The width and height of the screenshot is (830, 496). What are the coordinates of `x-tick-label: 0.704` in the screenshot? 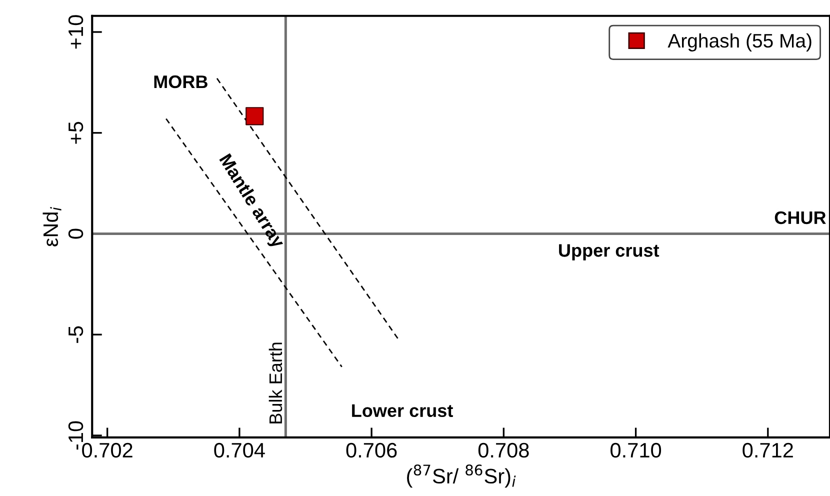 It's located at (239, 450).